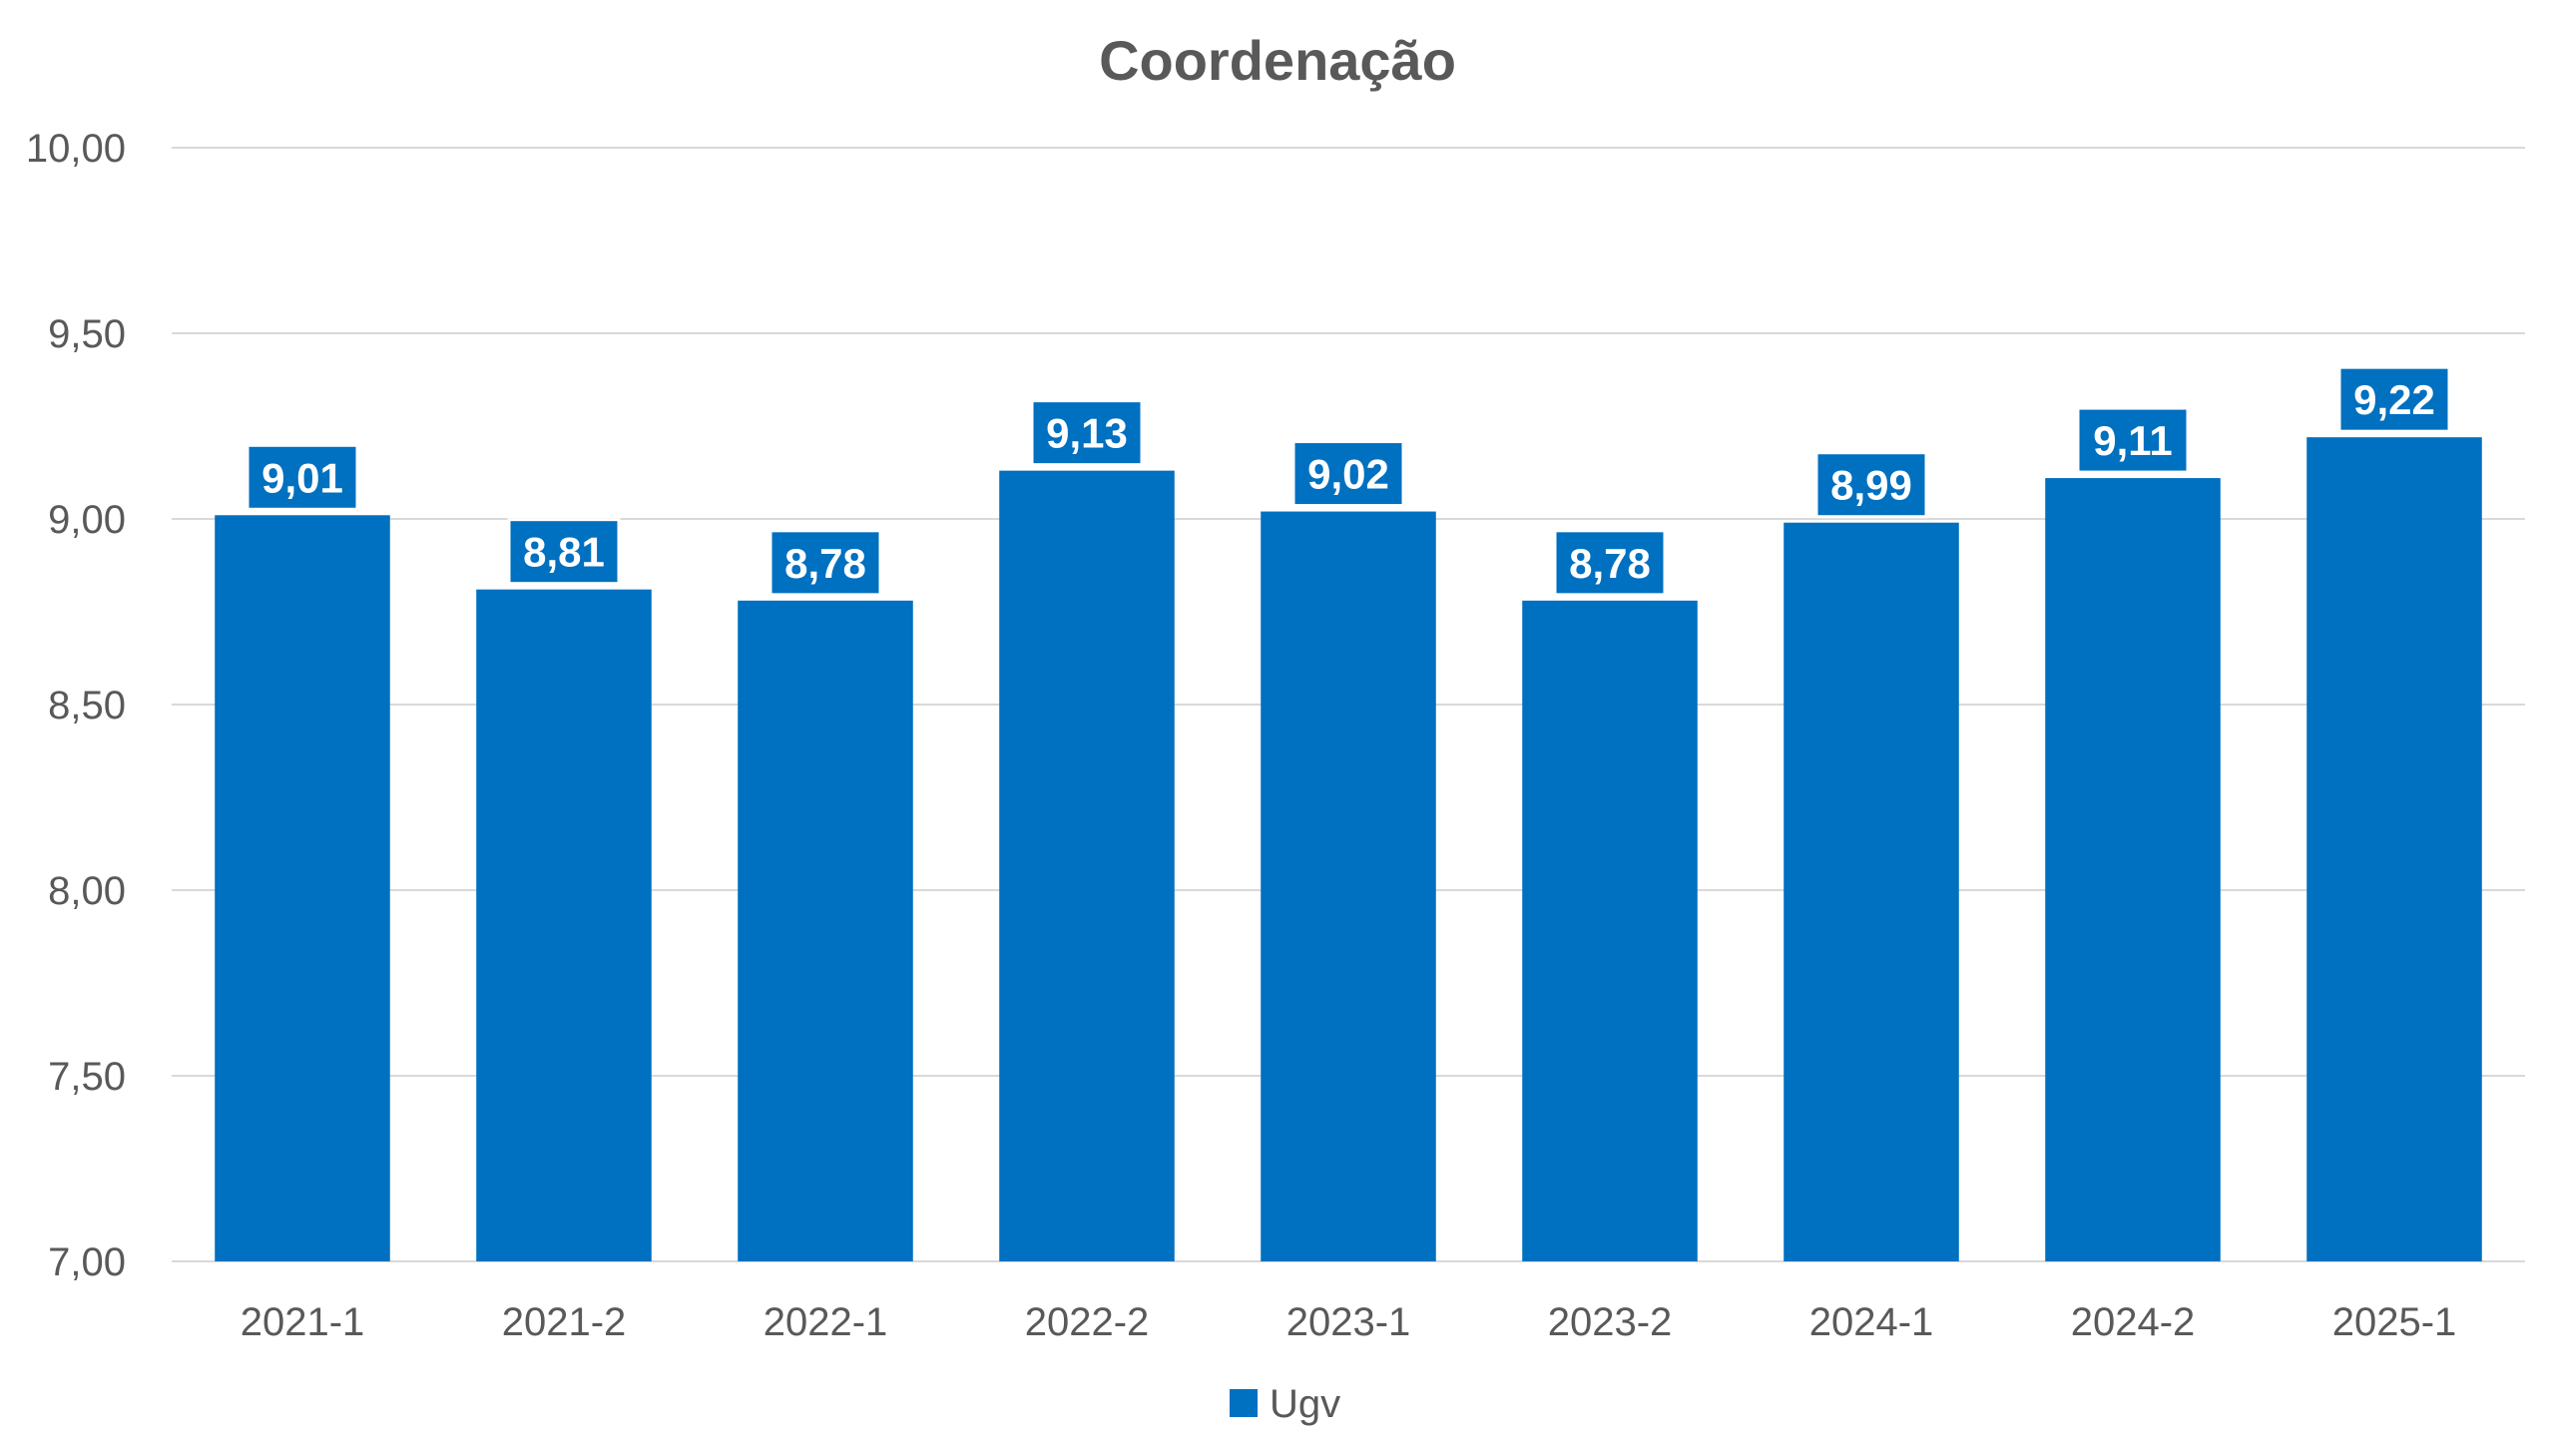 The image size is (2555, 1456). I want to click on x-tick-label: 2023-1, so click(1348, 1322).